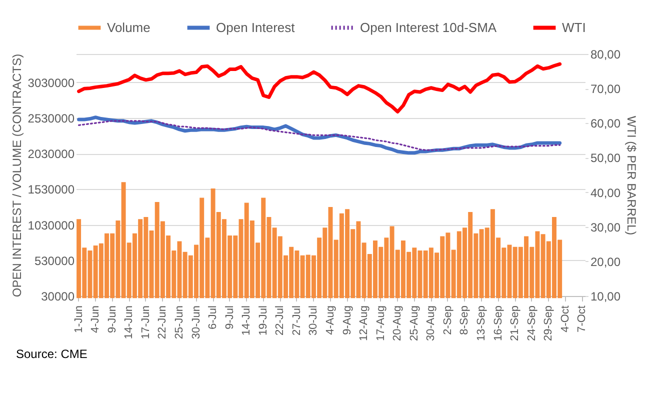  Describe the element at coordinates (398, 323) in the screenshot. I see `x-tick-label: 20-Aug` at that location.